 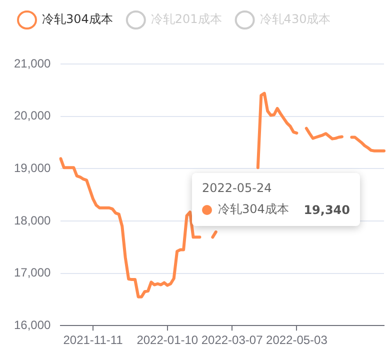 I want to click on y-tick-label: 18,000, so click(x=33, y=220).